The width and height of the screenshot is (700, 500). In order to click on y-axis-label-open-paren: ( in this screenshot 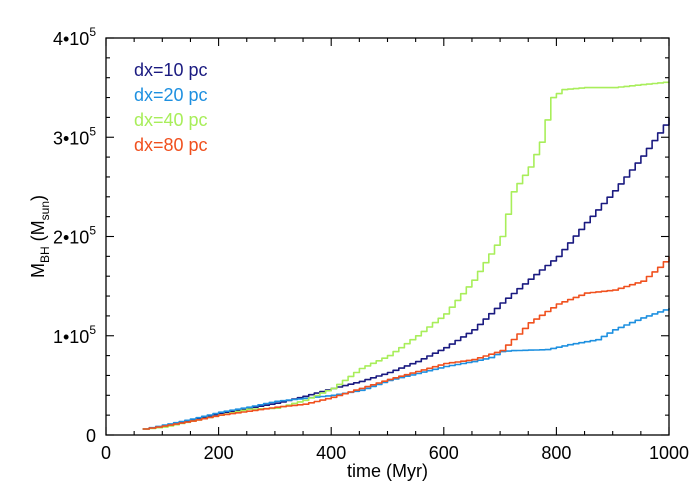, I will do `click(38, 240)`.